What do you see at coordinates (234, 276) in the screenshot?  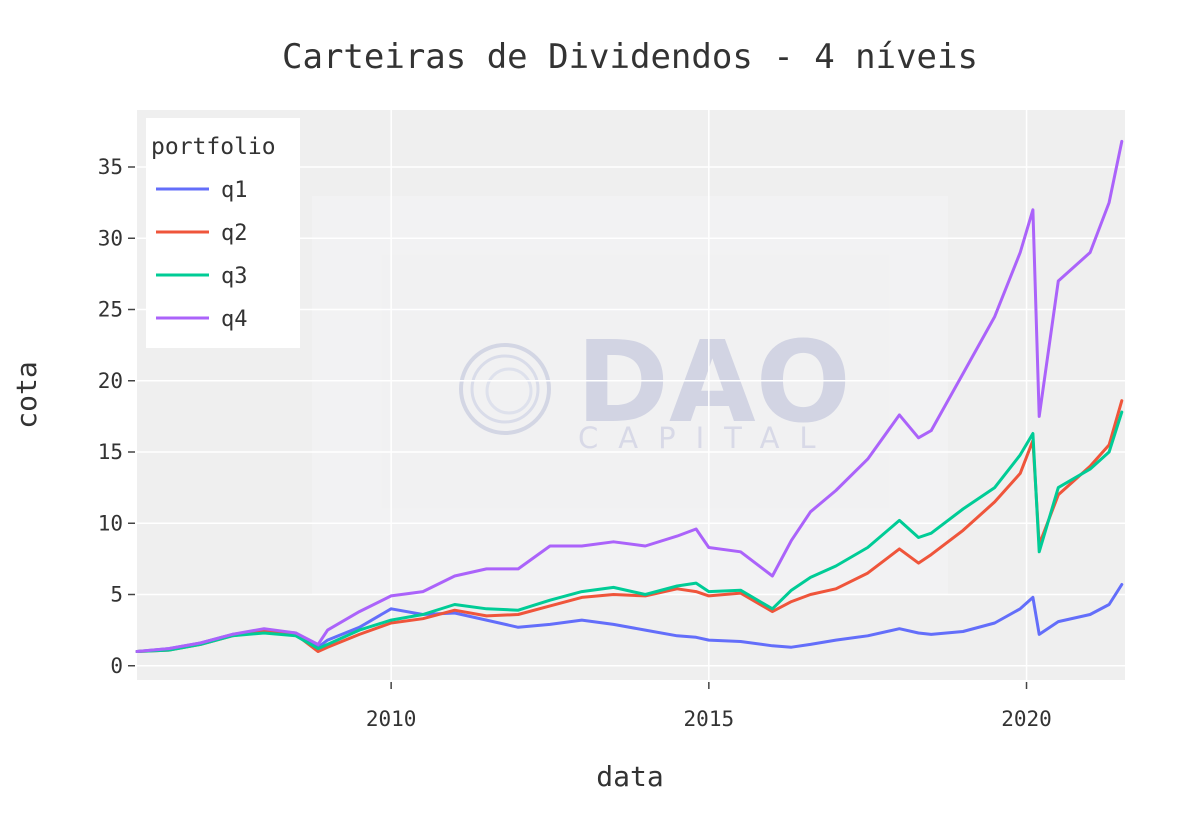 I see `legend-label: q3` at bounding box center [234, 276].